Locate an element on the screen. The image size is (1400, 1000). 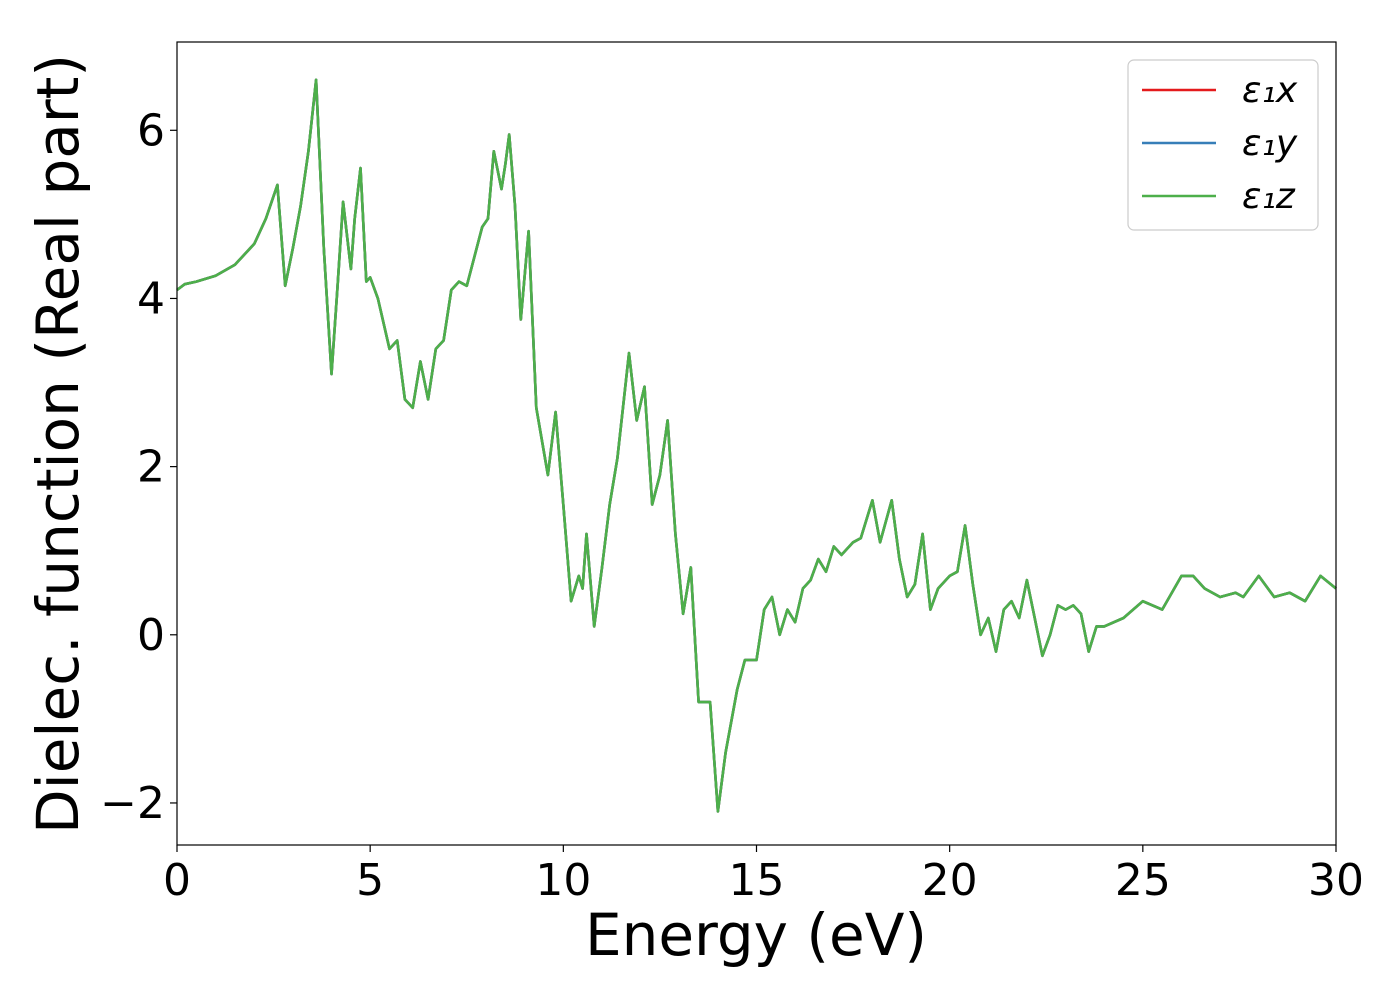
legend: ε₁x ε₁y ε₁z is located at coordinates (1223, 145).